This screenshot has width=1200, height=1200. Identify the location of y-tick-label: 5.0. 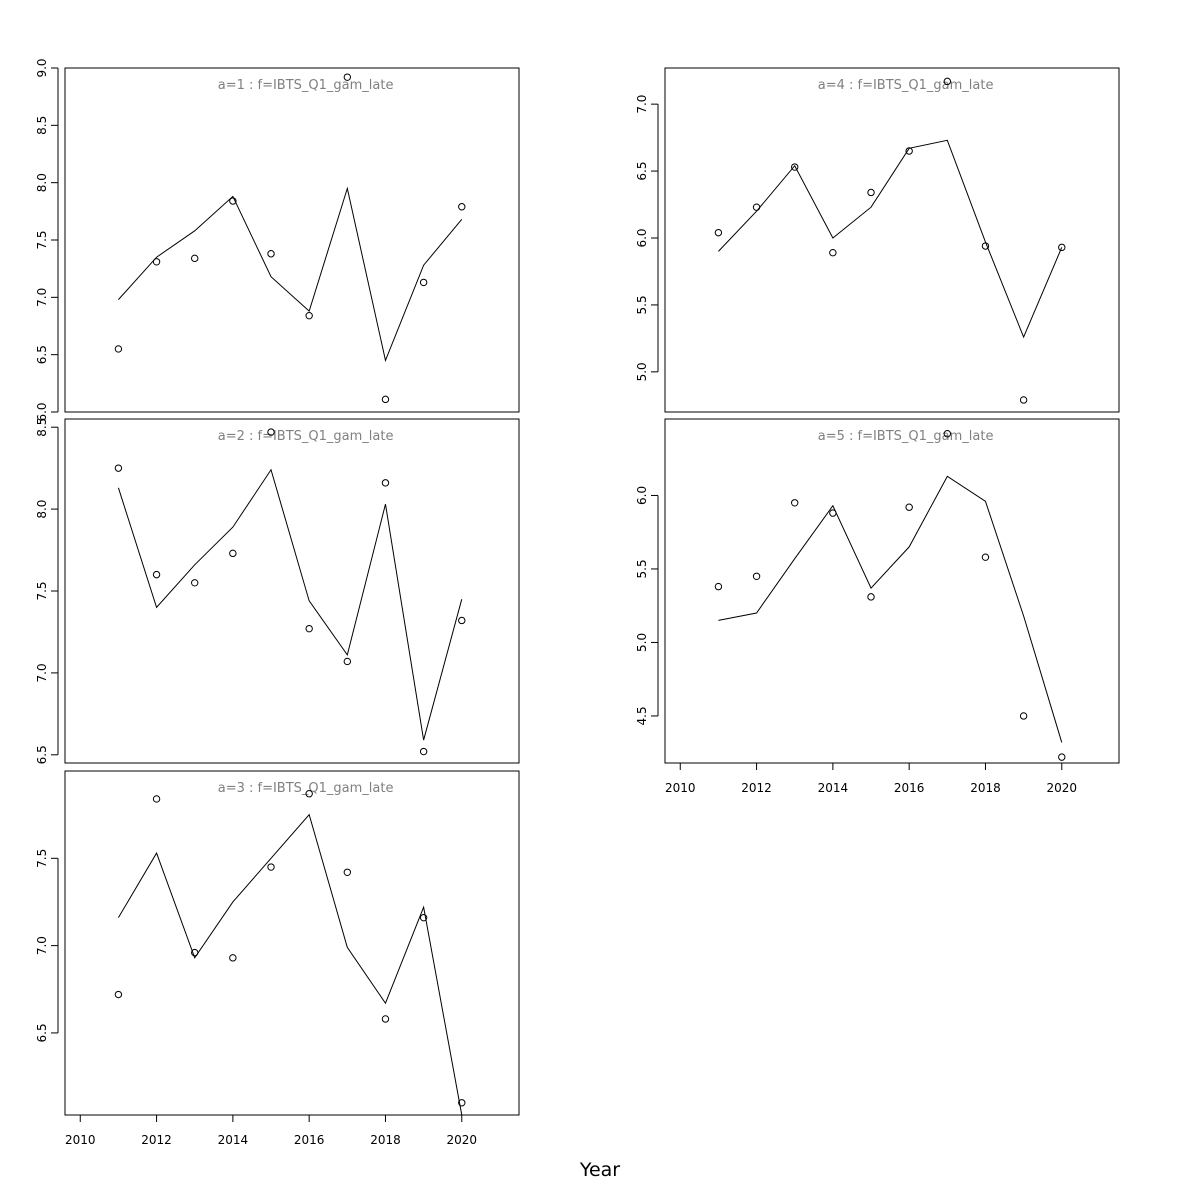
(642, 371).